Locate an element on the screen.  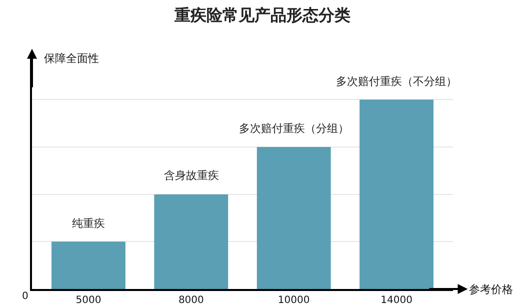
x-tick-label: 14000 is located at coordinates (396, 300).